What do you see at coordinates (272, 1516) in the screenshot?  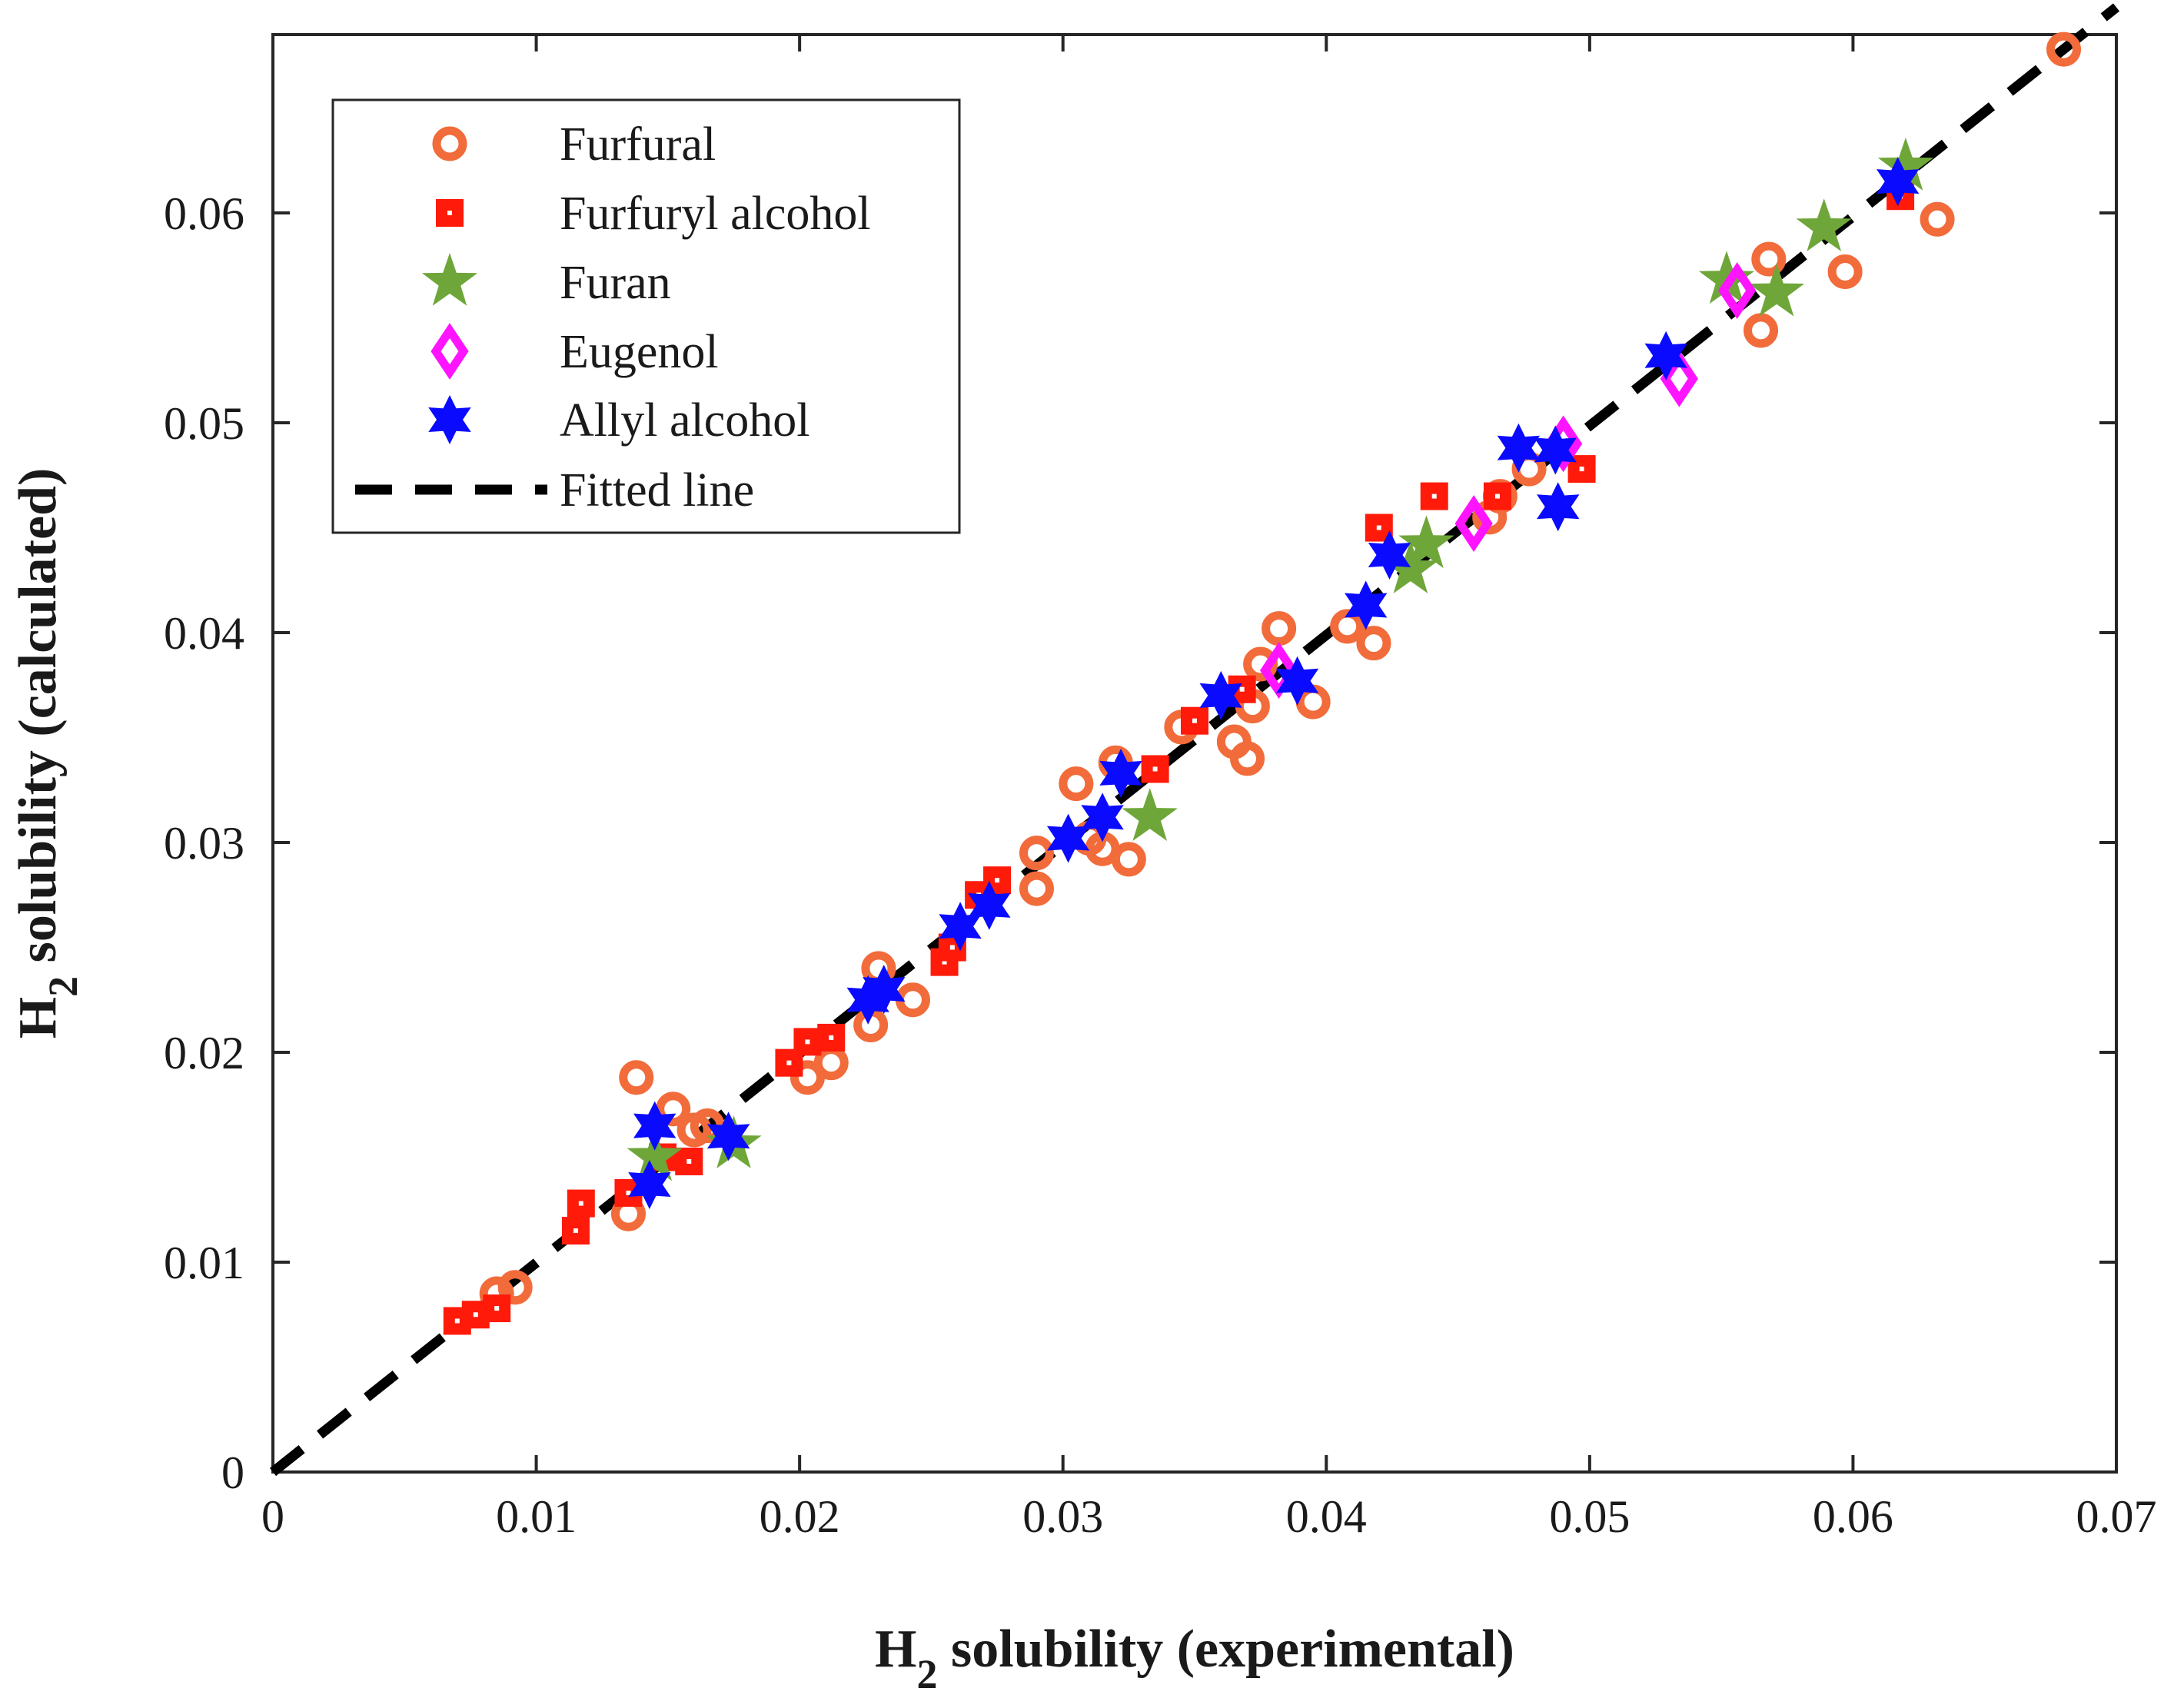 I see `x-tick-label: 0` at bounding box center [272, 1516].